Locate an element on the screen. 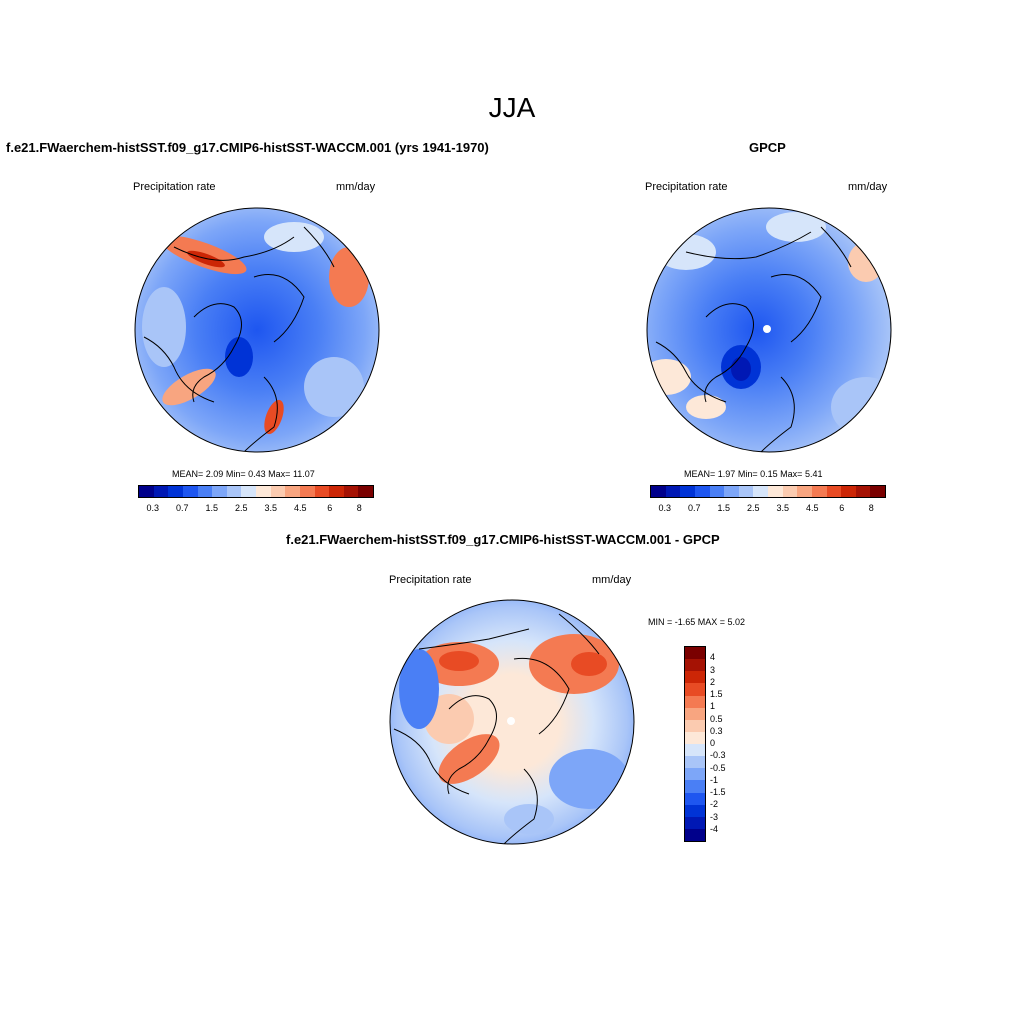 This screenshot has height=1024, width=1024. model-min-value: 0.43 is located at coordinates (257, 474).